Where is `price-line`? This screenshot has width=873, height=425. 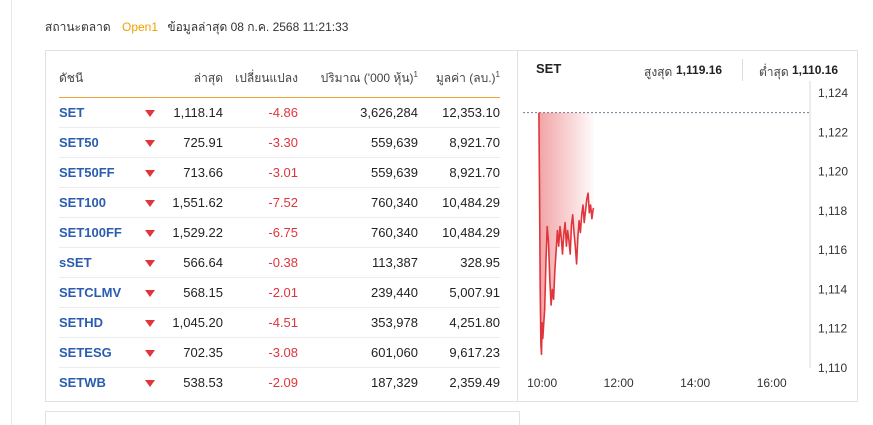 price-line is located at coordinates (566, 233).